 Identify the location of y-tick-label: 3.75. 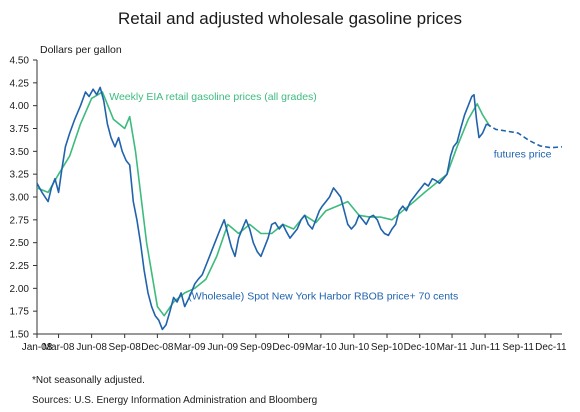
(20, 129).